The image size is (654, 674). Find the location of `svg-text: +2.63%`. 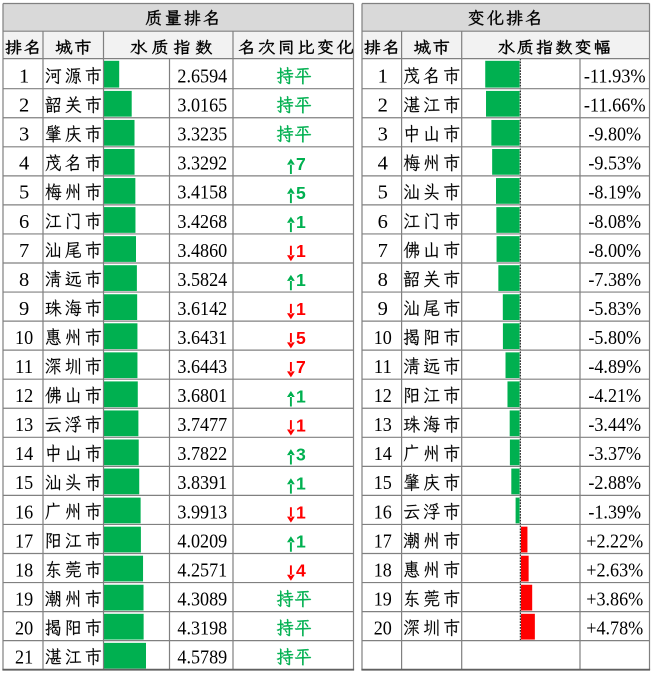

svg-text: +2.63% is located at coordinates (614, 570).